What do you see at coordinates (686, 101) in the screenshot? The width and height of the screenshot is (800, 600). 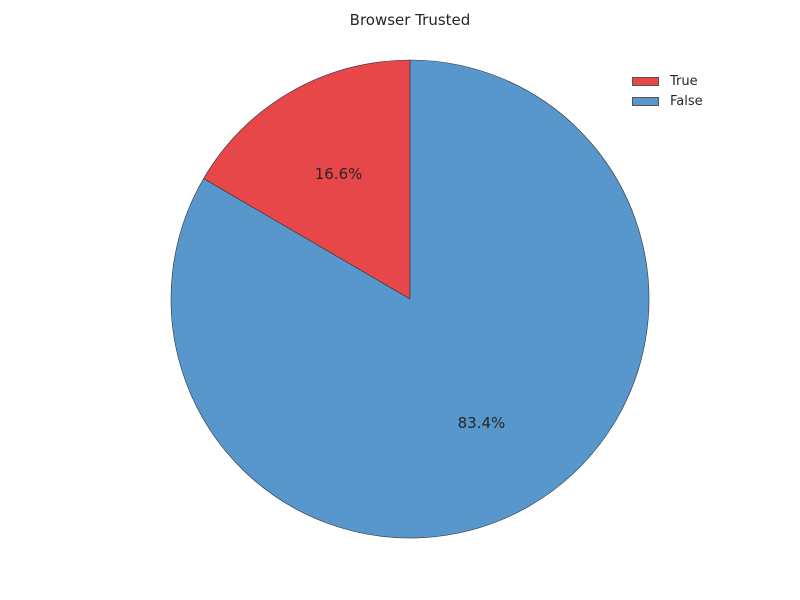 I see `legend-label-false: False` at bounding box center [686, 101].